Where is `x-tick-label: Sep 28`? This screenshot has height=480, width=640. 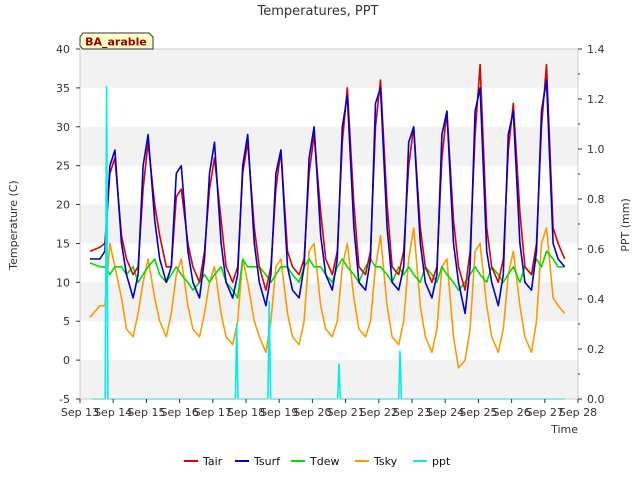
x-tick-label: Sep 28 is located at coordinates (578, 412).